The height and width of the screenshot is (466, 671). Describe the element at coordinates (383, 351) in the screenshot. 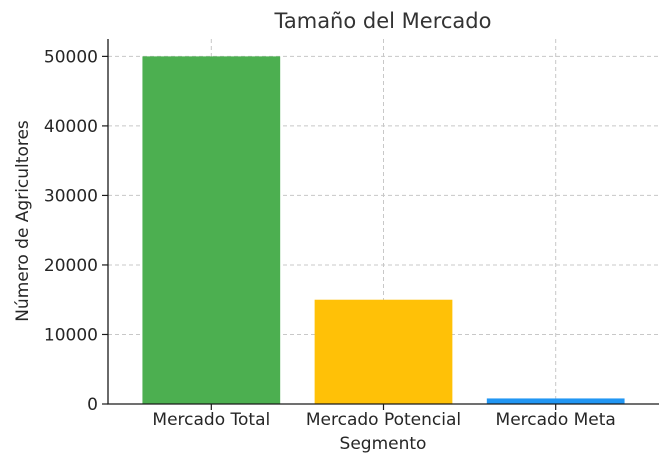

I see `bar-mercado-potencial` at that location.